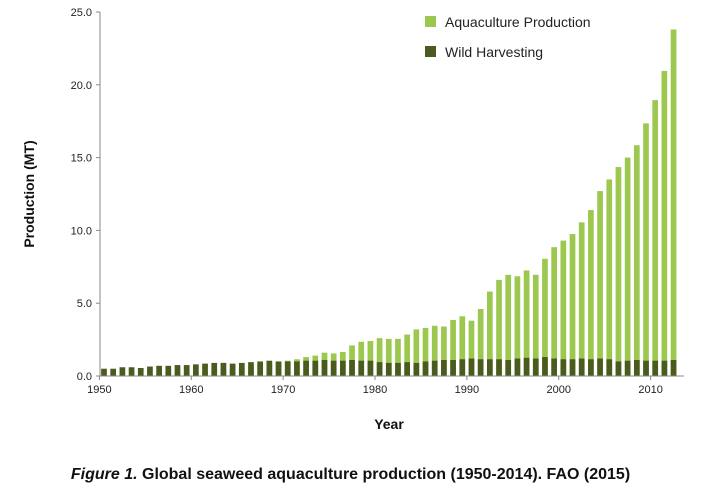 Image resolution: width=701 pixels, height=502 pixels. I want to click on bar-aquaculture-1990, so click(471, 348).